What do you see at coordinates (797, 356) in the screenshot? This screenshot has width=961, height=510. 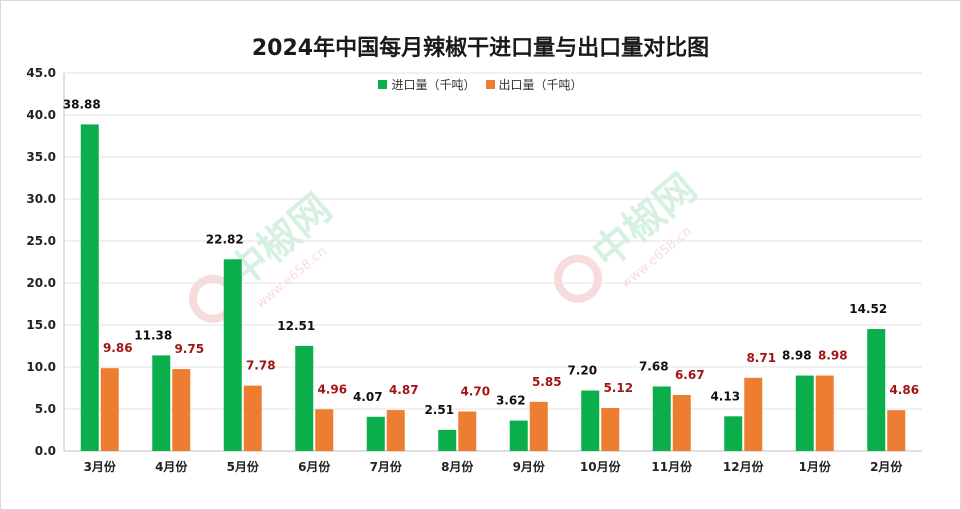 I see `data-label-import: 8.98` at bounding box center [797, 356].